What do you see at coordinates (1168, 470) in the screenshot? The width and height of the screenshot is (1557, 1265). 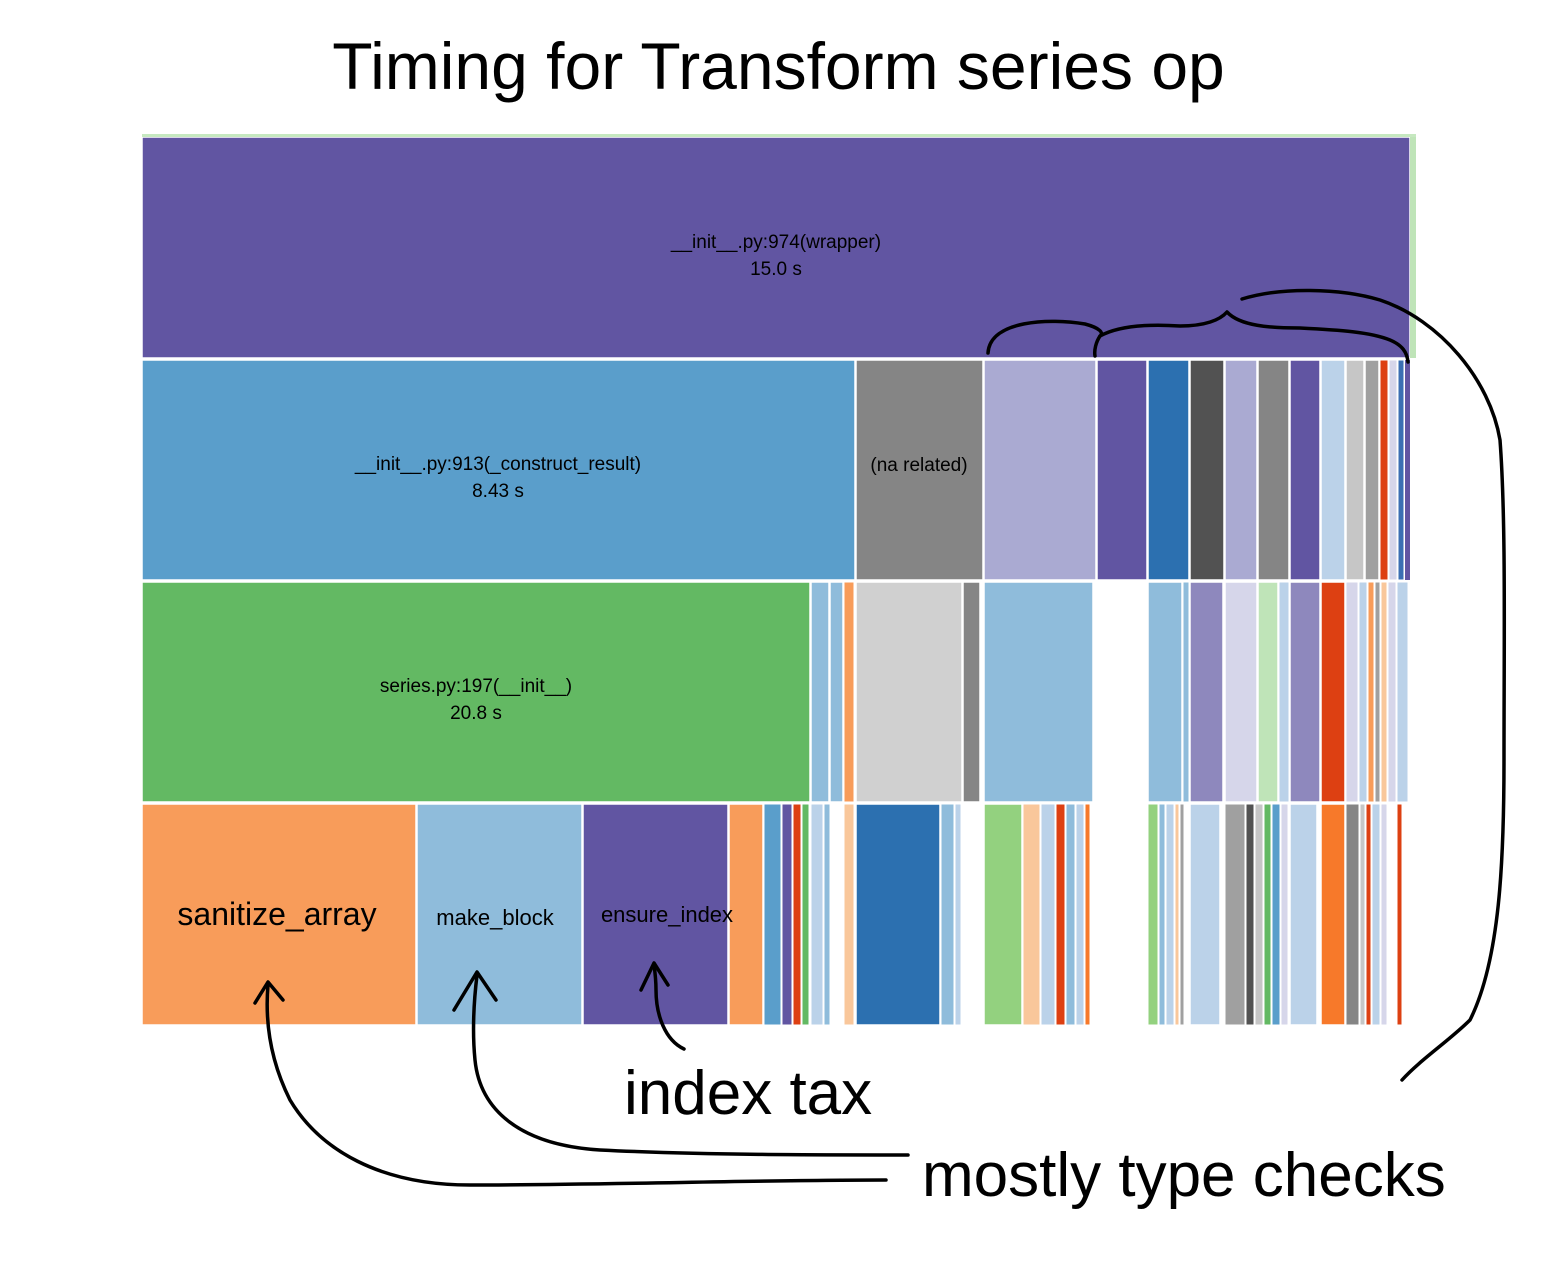 I see `block-r2-blue` at bounding box center [1168, 470].